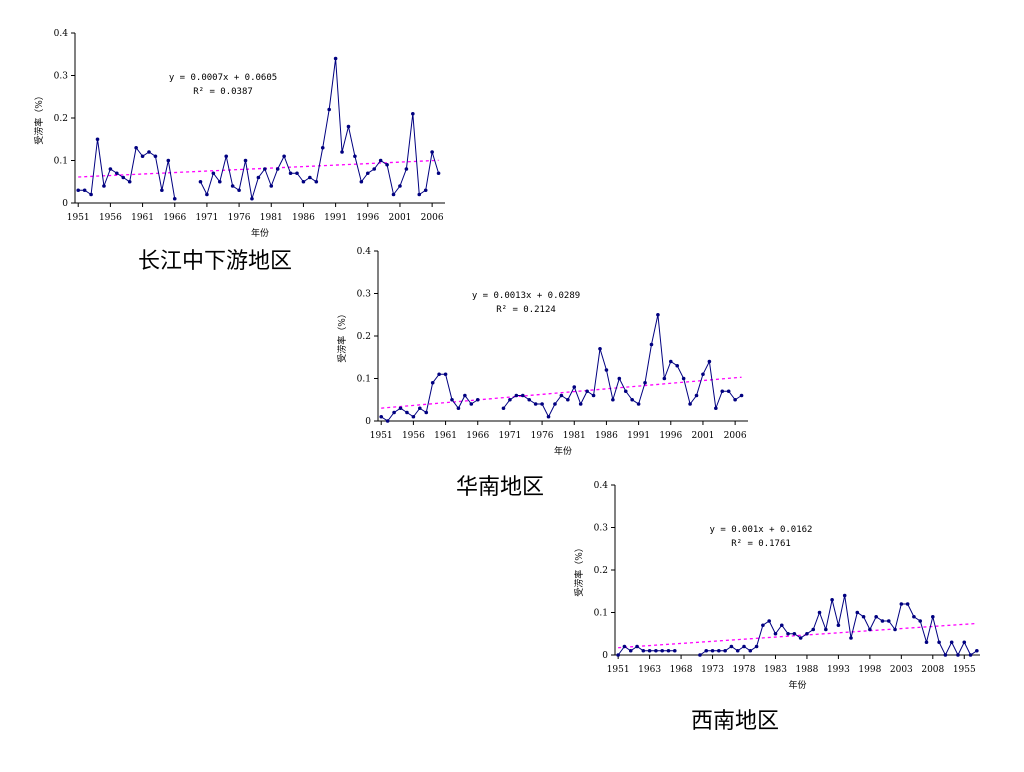 This screenshot has height=772, width=1024. Describe the element at coordinates (239, 218) in the screenshot. I see `x-tick-label: 1976` at that location.